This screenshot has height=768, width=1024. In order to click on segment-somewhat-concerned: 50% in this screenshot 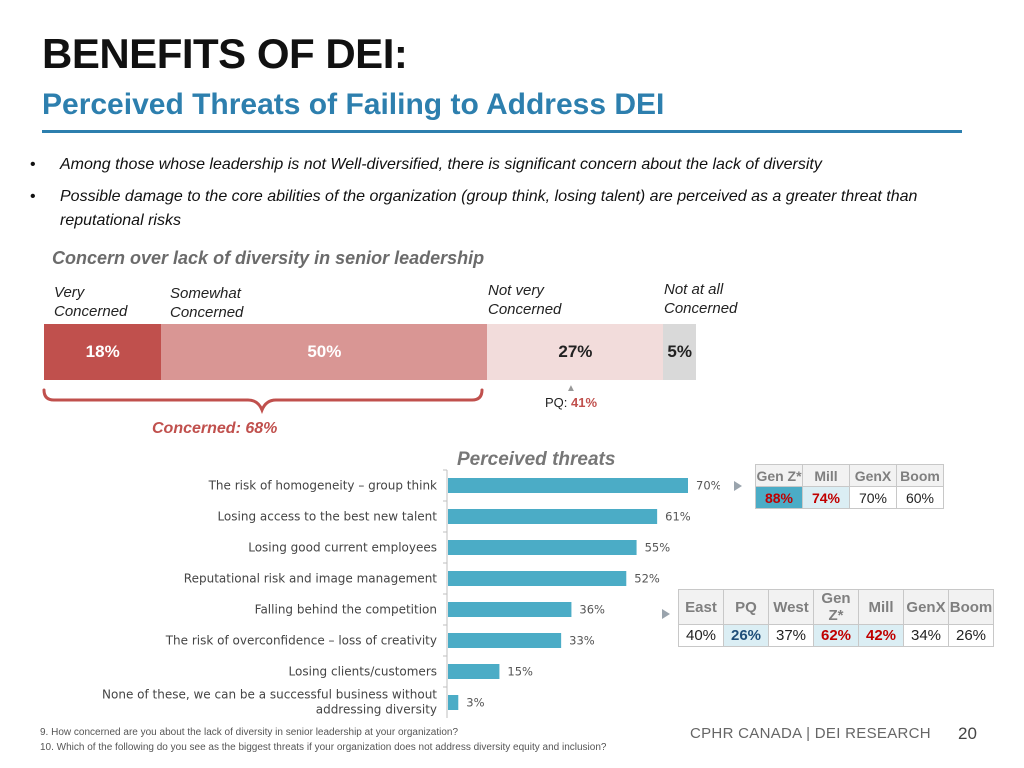, I will do `click(324, 352)`.